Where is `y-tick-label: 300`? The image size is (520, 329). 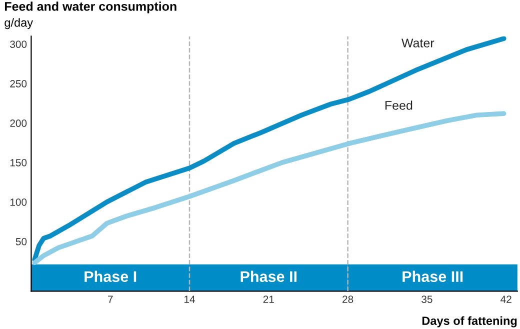
y-tick-label: 300 is located at coordinates (18, 44).